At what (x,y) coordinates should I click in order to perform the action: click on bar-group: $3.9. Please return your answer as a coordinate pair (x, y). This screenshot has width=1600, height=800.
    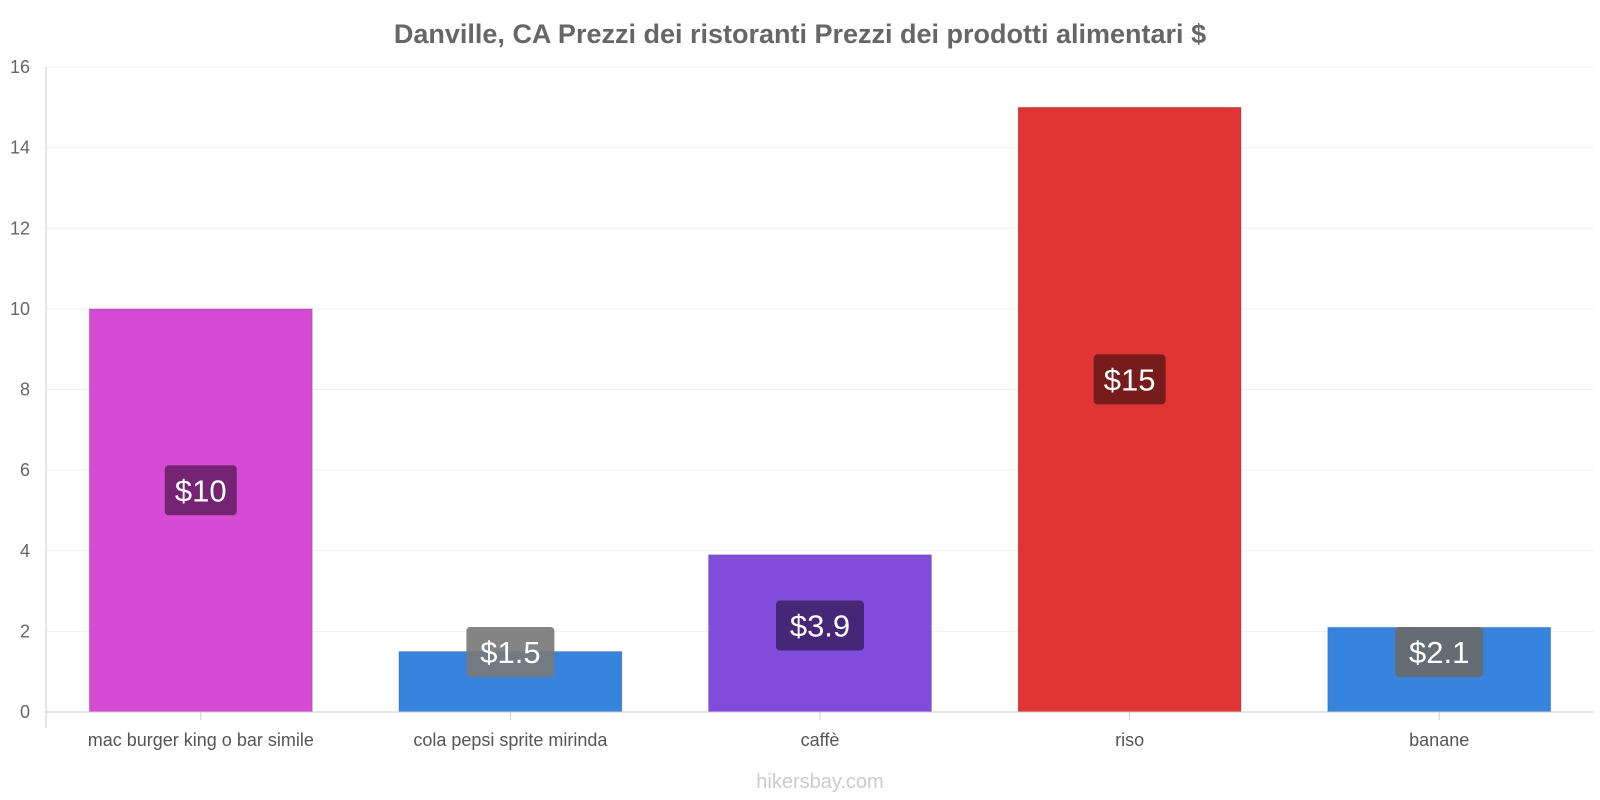
    Looking at the image, I should click on (820, 633).